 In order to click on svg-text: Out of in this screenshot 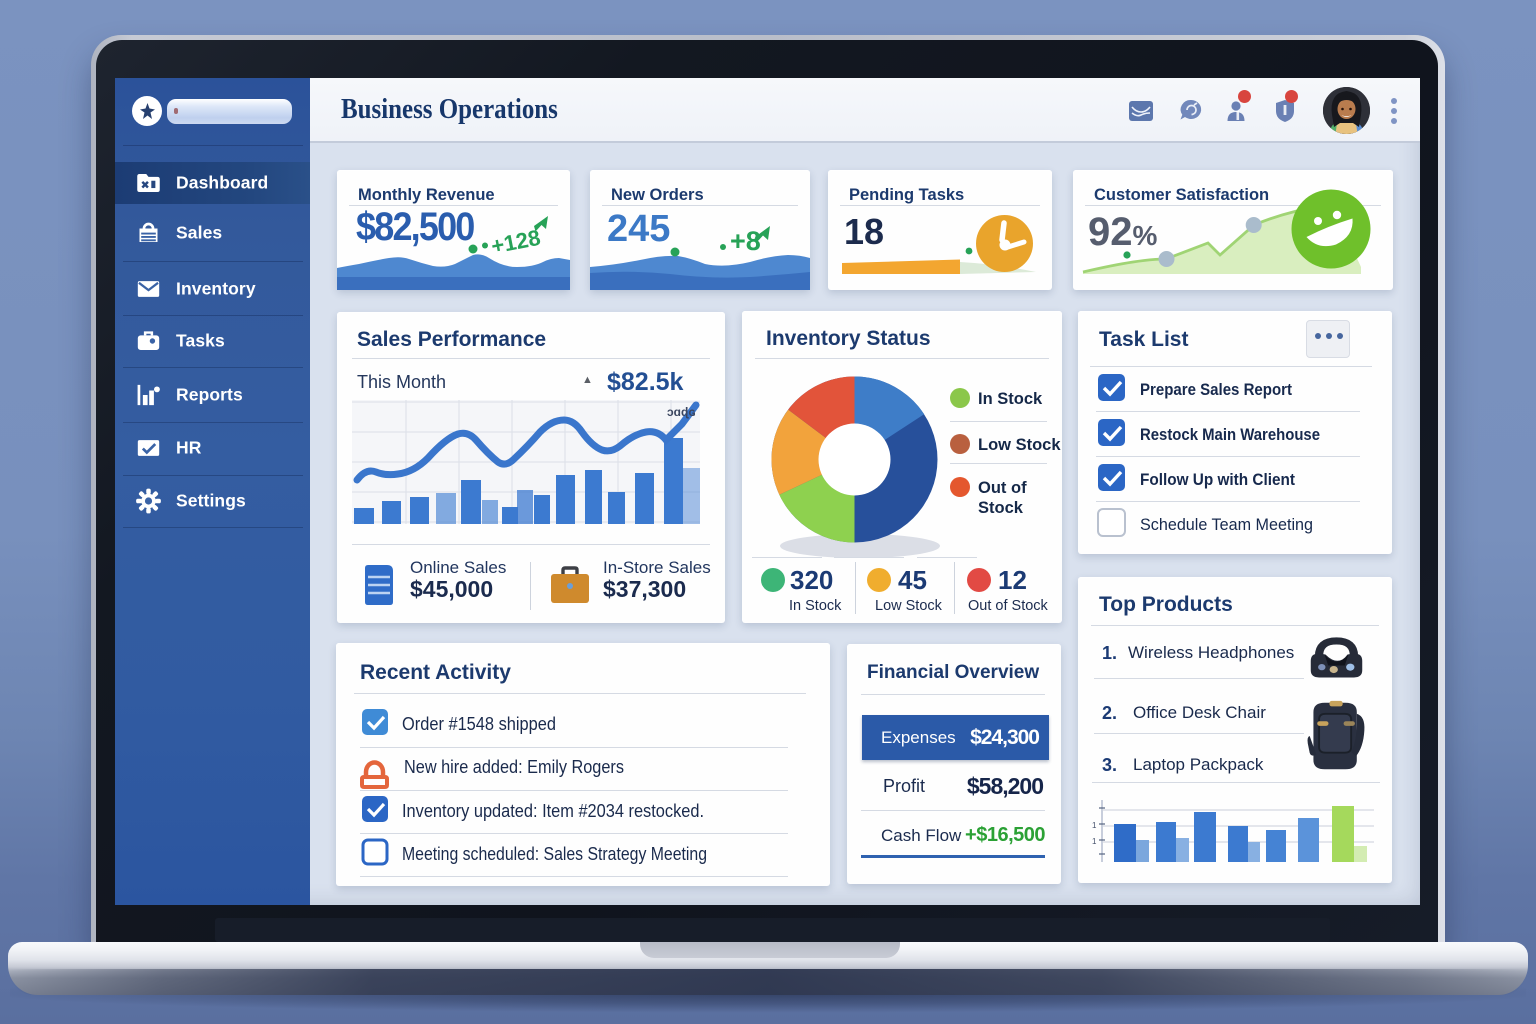, I will do `click(1002, 488)`.